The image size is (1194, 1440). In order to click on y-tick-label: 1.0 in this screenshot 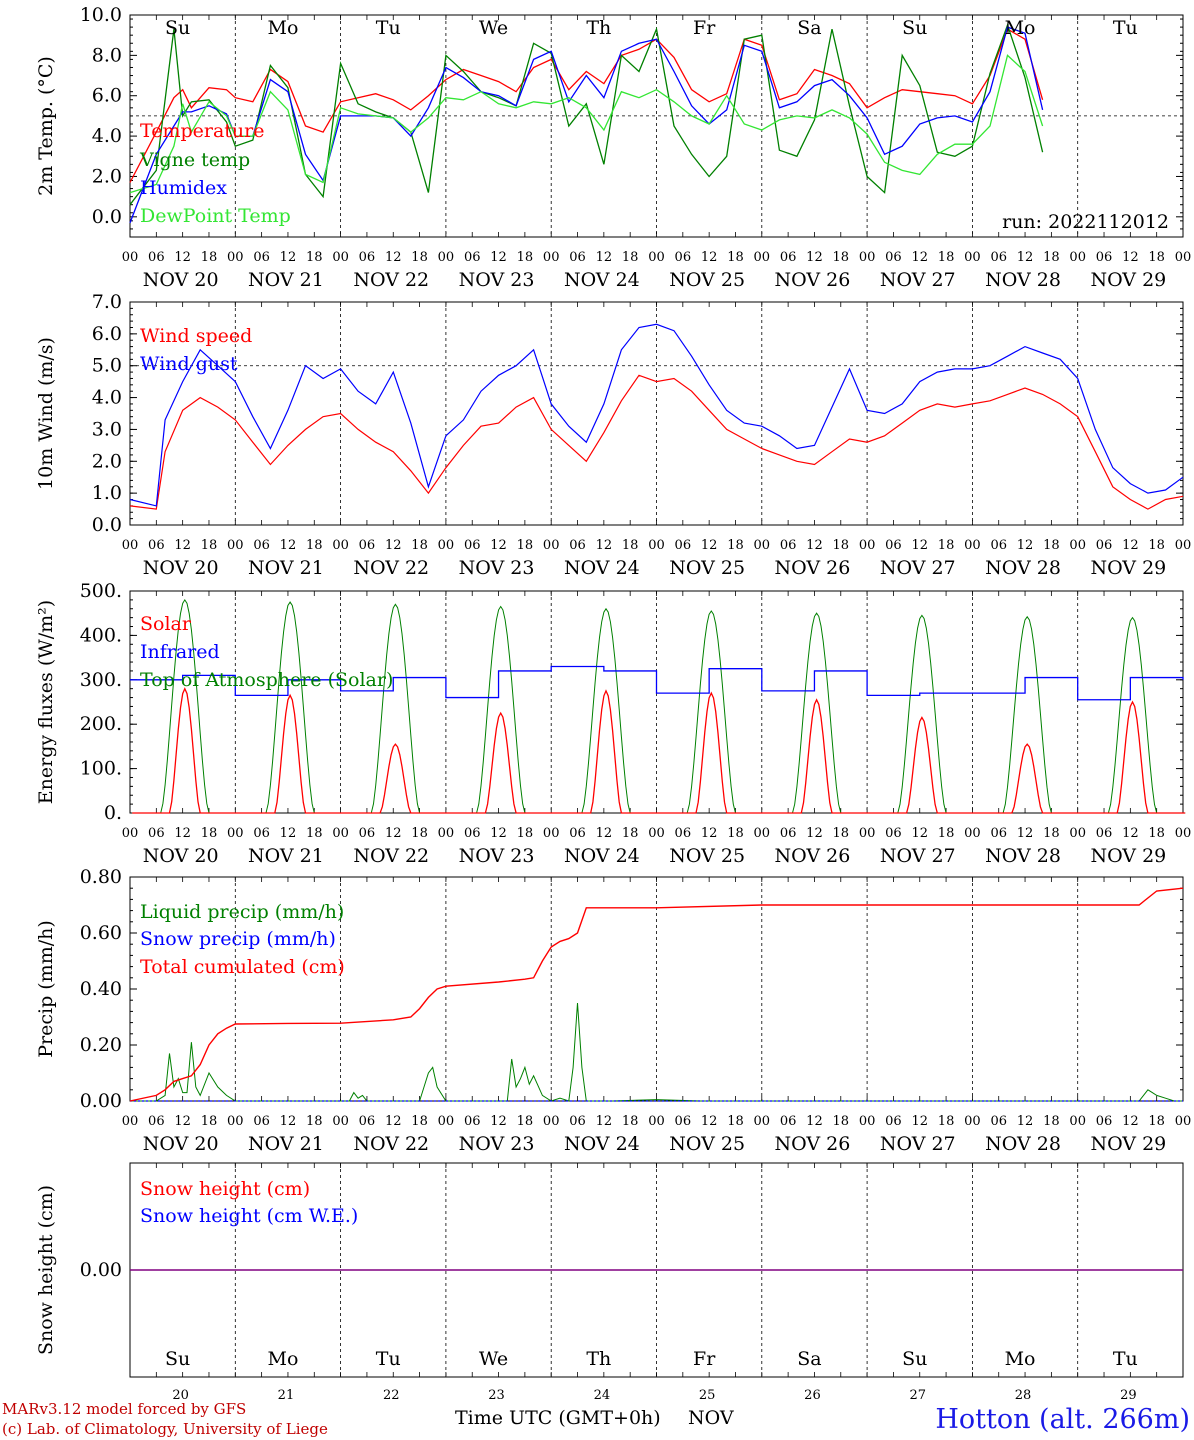, I will do `click(107, 493)`.